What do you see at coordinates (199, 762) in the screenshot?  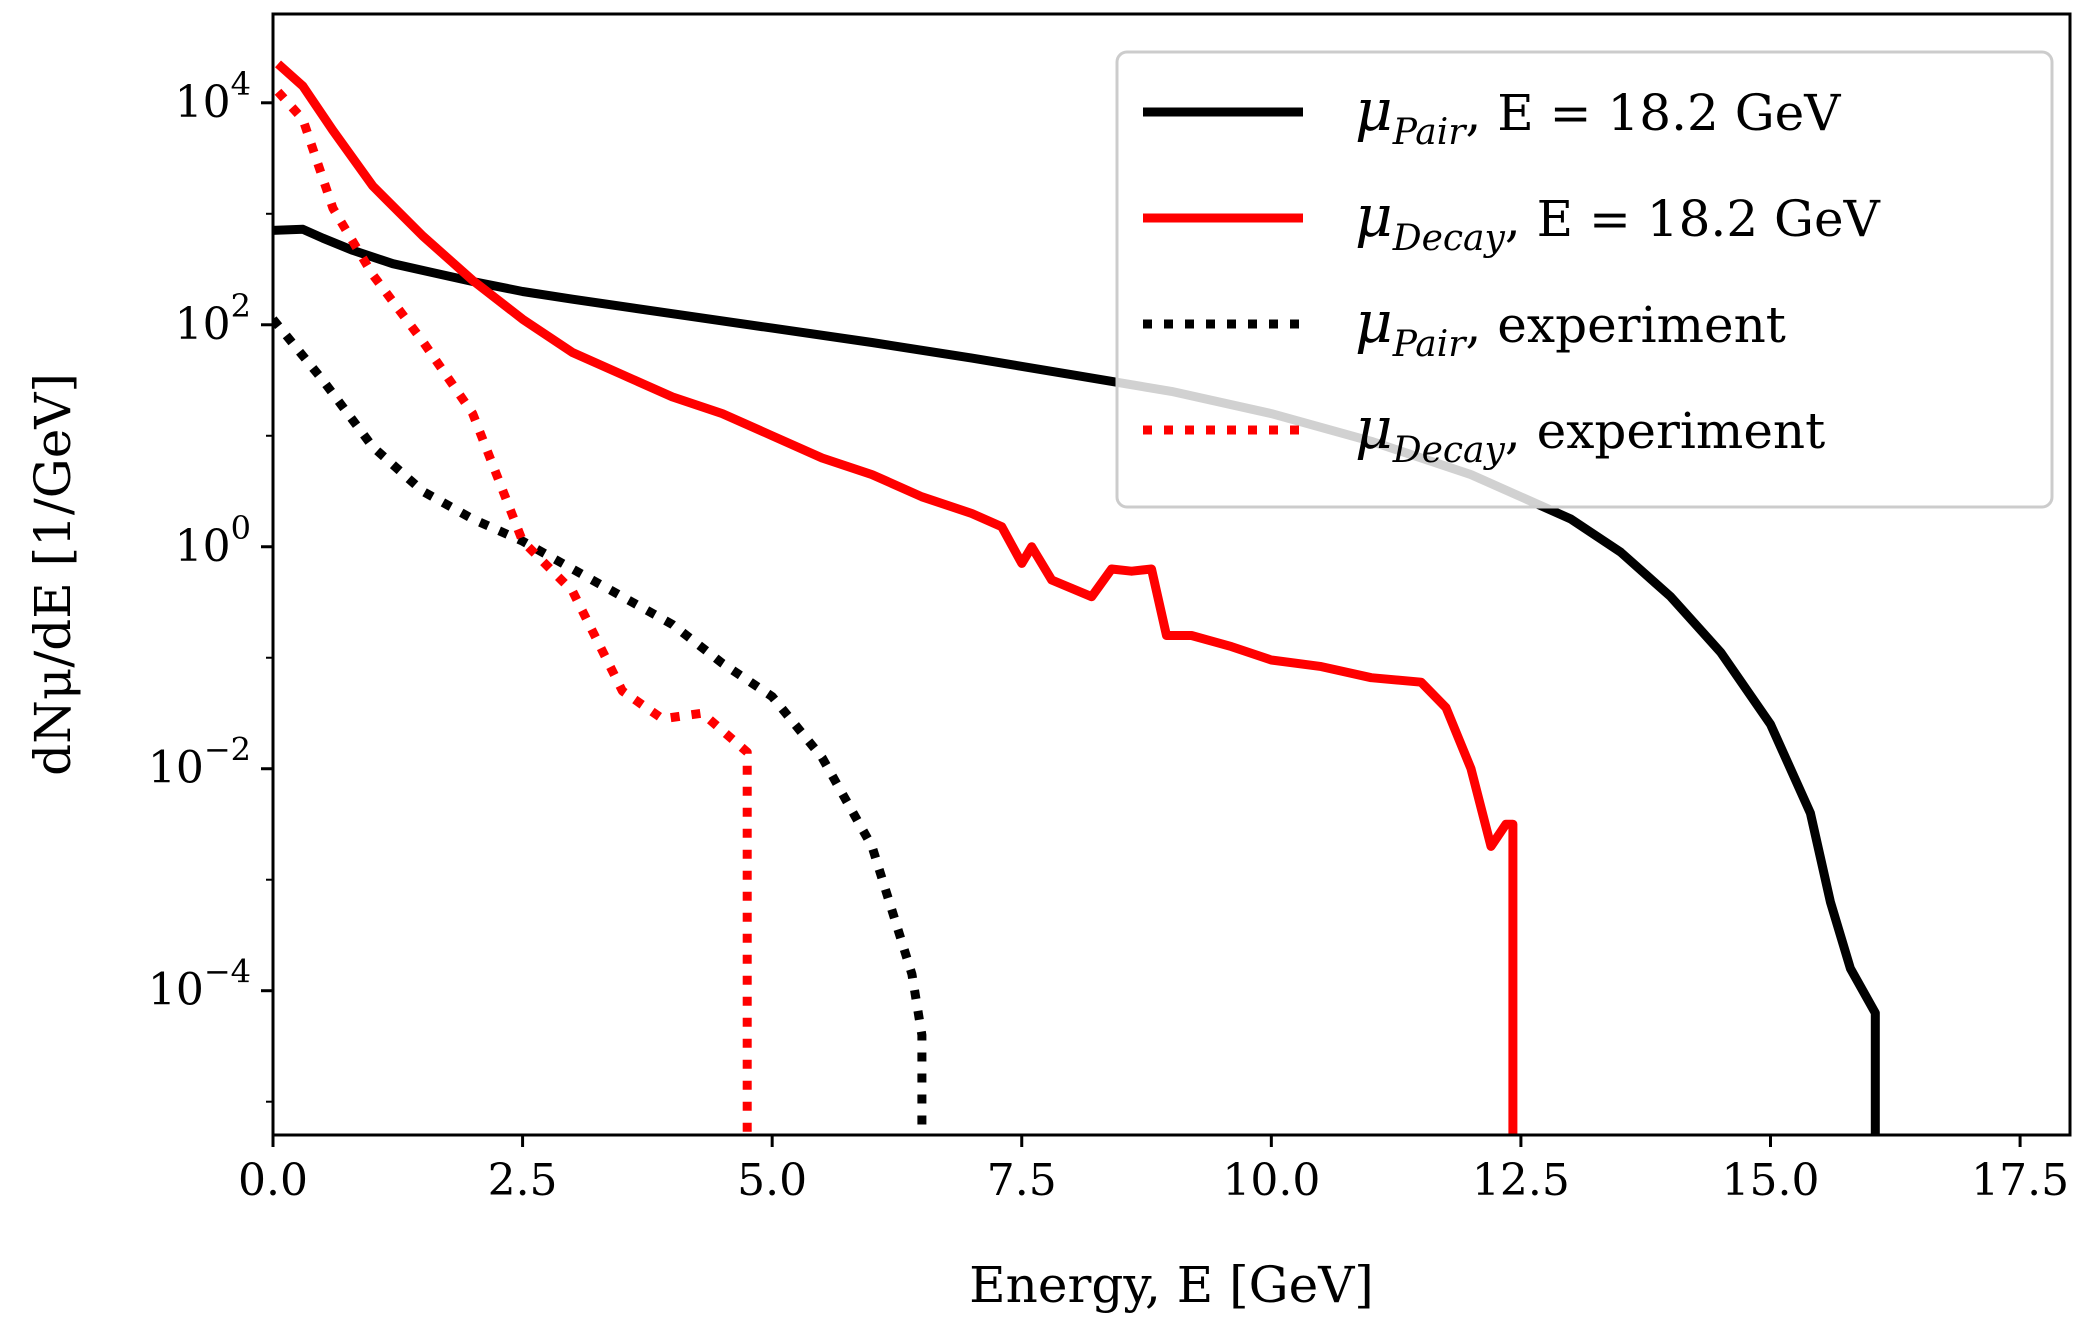 I see `y-tick-label: 10⁻²` at bounding box center [199, 762].